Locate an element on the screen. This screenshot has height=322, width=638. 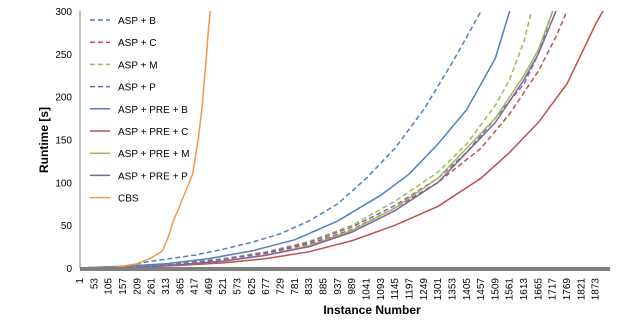
x-tick-label: 625 is located at coordinates (252, 286).